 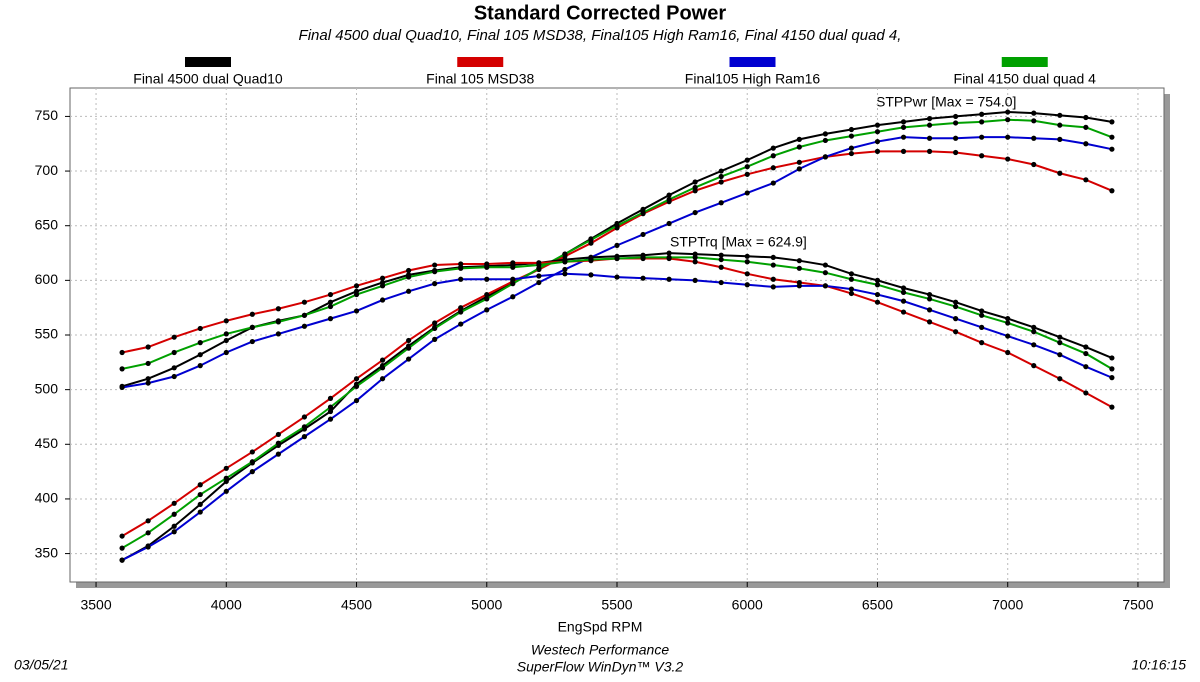 I want to click on footer-text: Westech Performance, so click(x=600, y=650).